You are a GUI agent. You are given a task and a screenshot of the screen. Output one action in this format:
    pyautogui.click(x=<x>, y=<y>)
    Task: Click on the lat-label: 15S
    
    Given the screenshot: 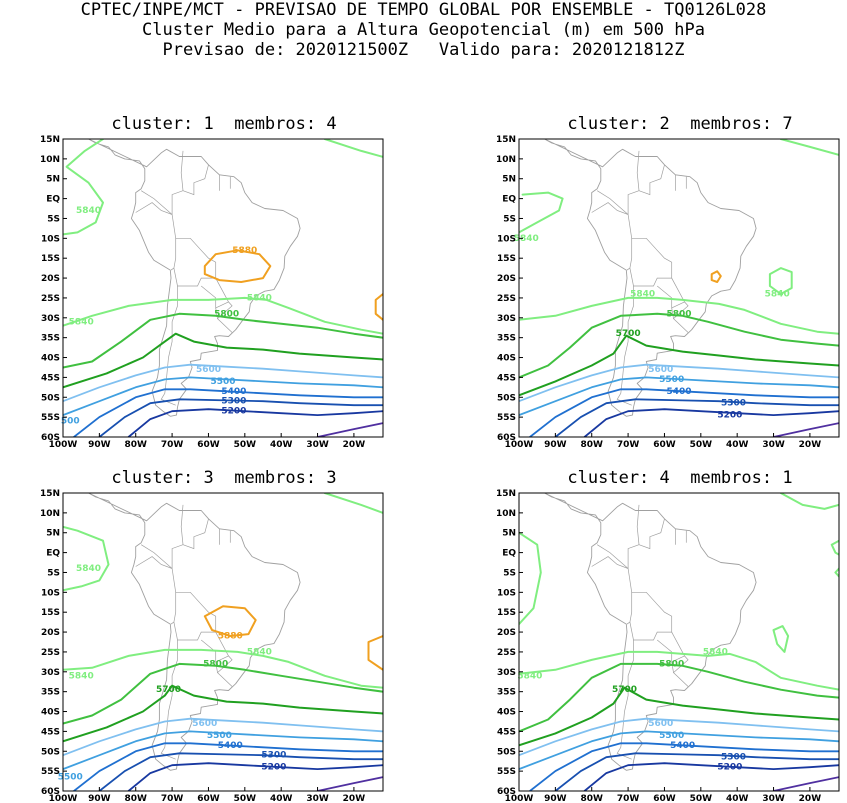 What is the action you would take?
    pyautogui.click(x=50, y=613)
    